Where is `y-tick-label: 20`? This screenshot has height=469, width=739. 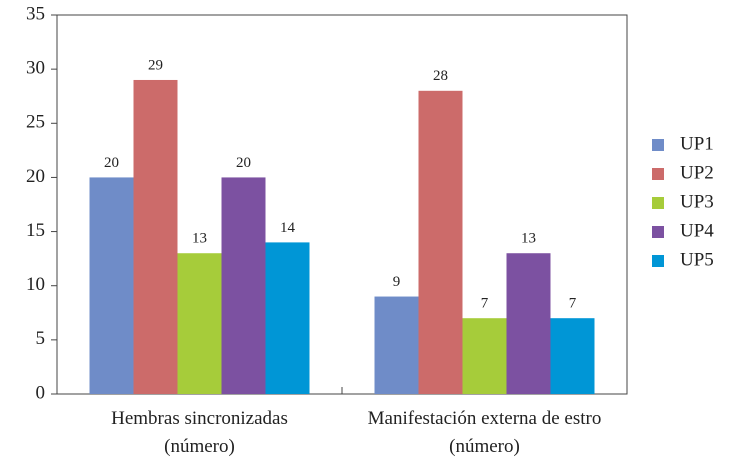 y-tick-label: 20 is located at coordinates (35, 176).